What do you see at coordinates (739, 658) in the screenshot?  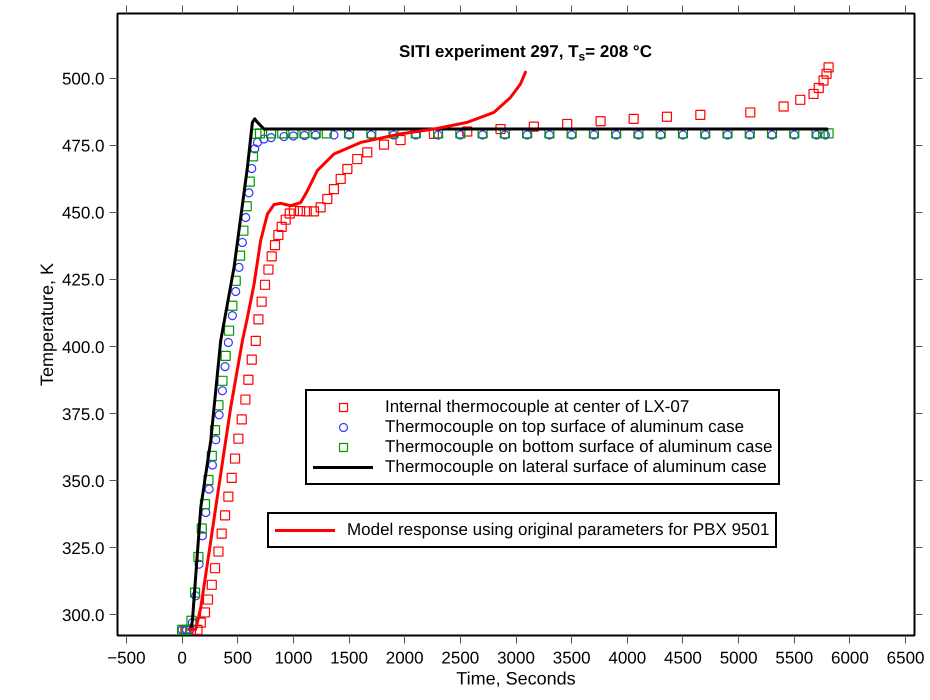 I see `x-tick-label: 5000` at bounding box center [739, 658].